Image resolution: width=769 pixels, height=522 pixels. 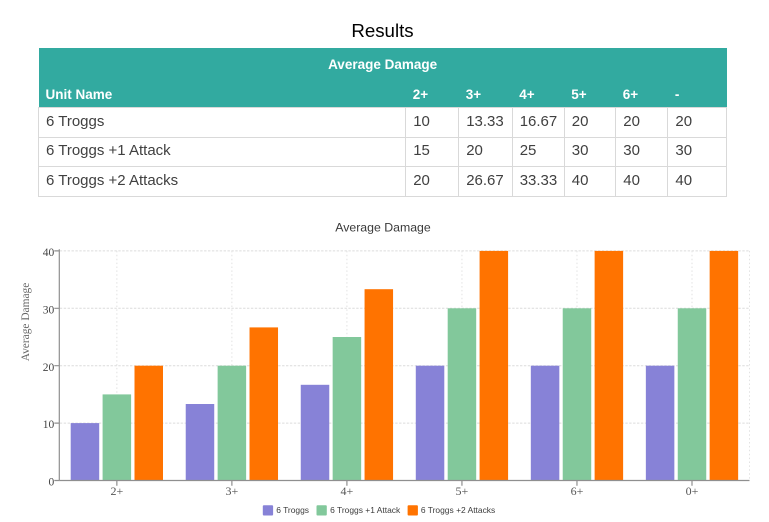 I want to click on svg-text: 4+, so click(x=347, y=491).